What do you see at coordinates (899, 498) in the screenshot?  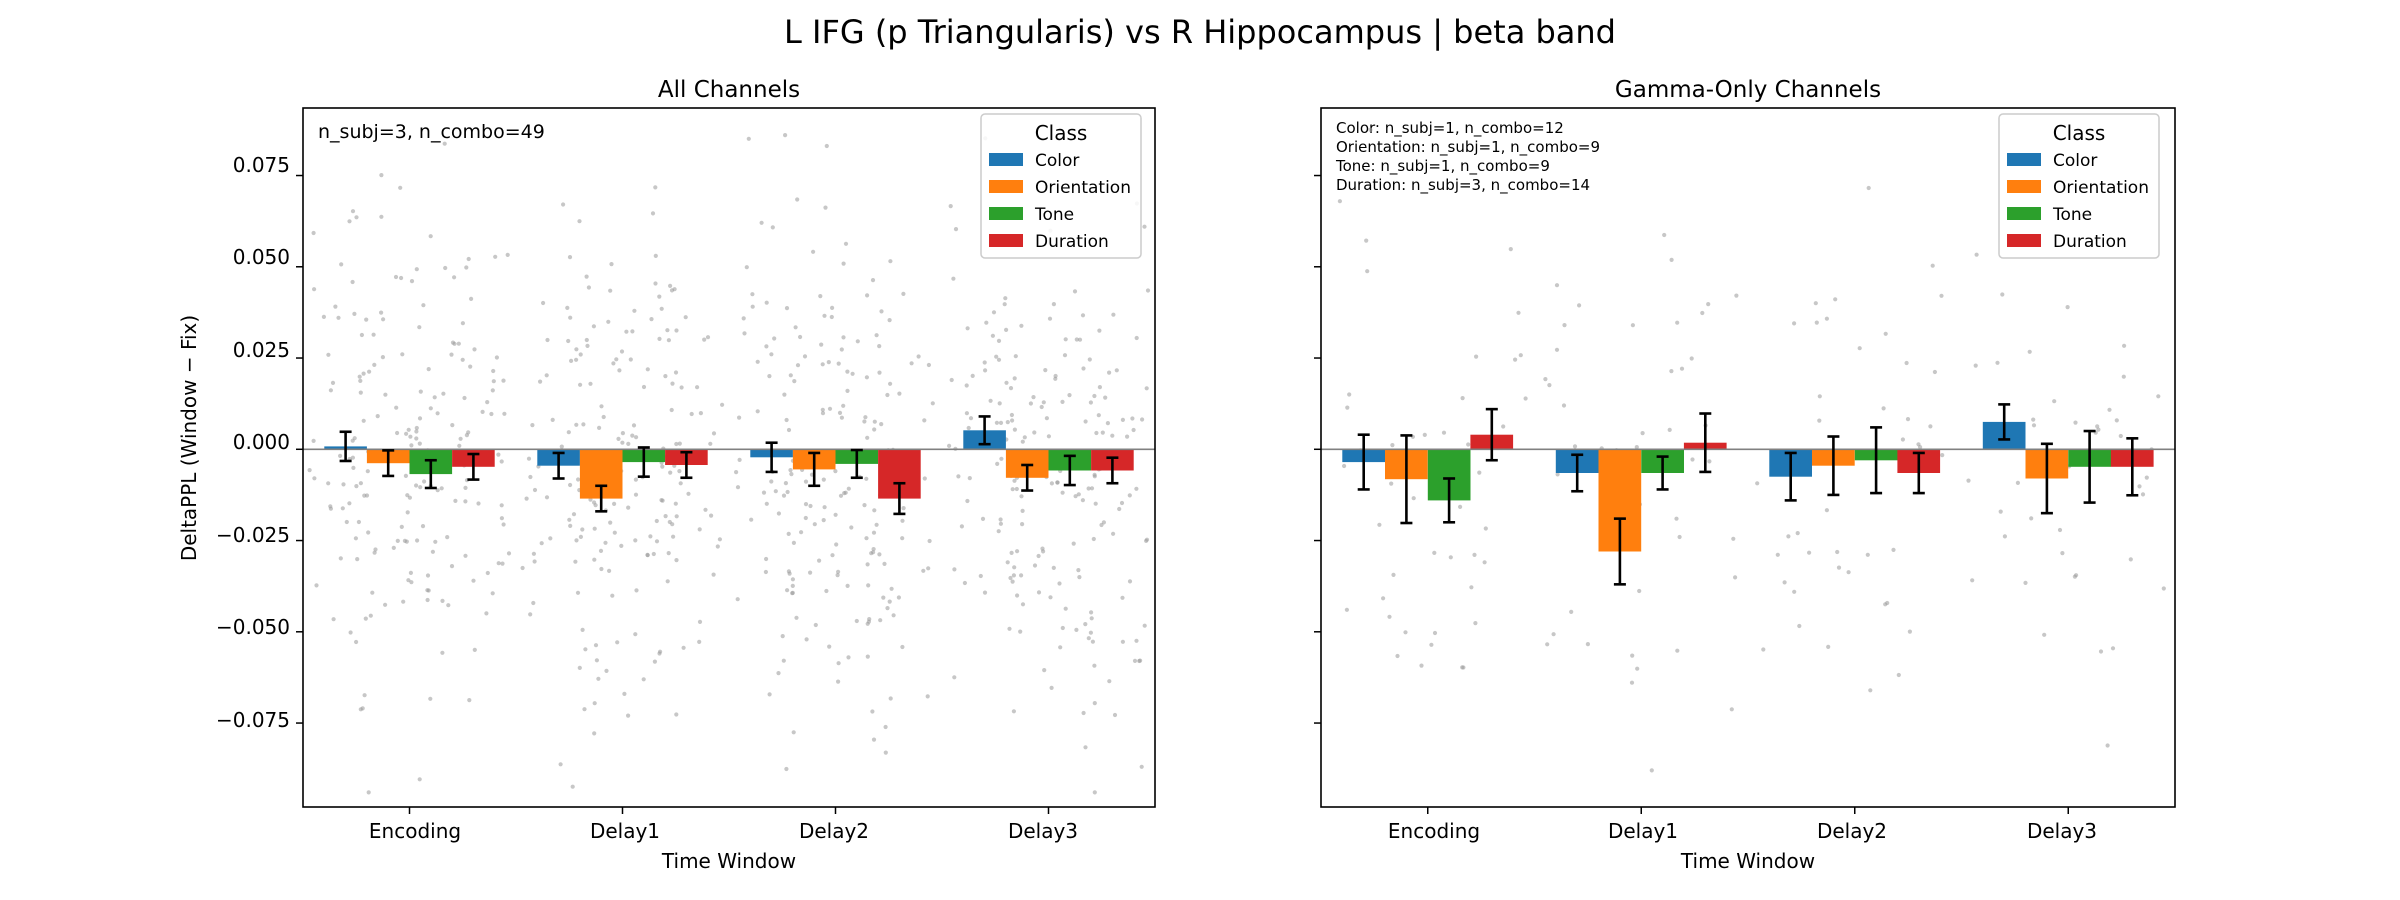 I see `error-bar-duration-delay2` at bounding box center [899, 498].